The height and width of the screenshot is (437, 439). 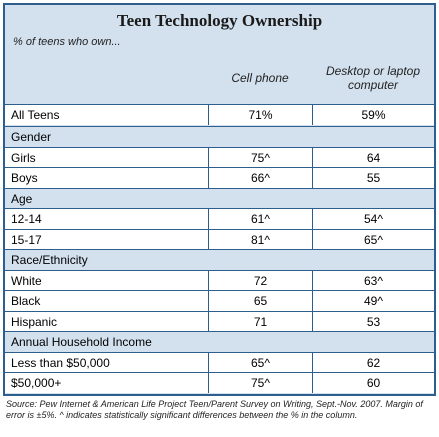 I want to click on column-header: Desktop or laptop computer, so click(x=373, y=78).